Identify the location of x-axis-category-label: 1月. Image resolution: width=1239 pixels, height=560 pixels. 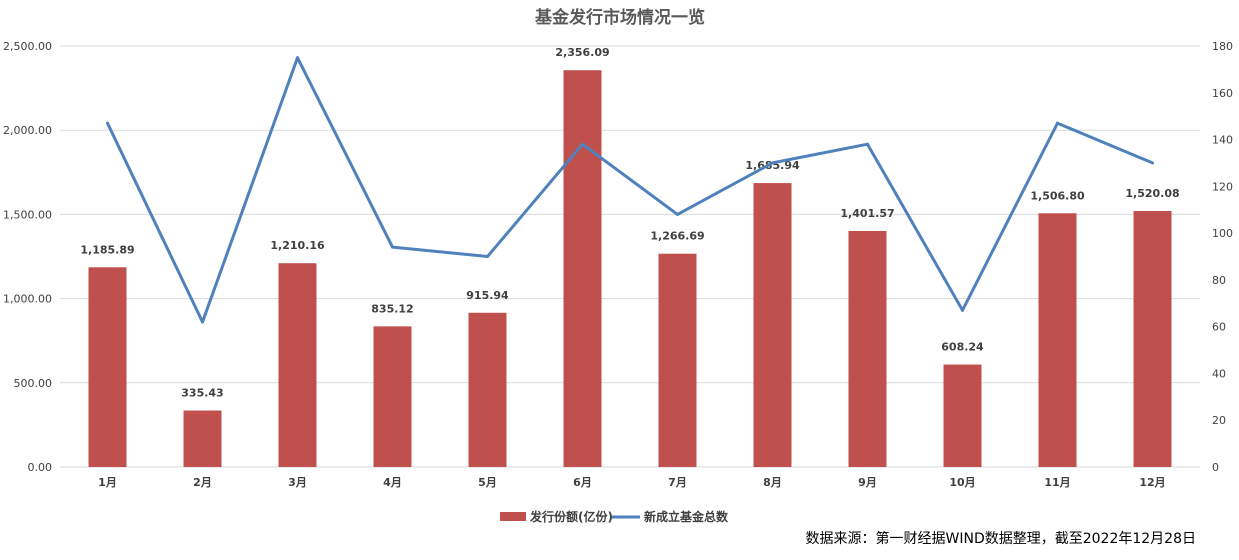
(107, 482).